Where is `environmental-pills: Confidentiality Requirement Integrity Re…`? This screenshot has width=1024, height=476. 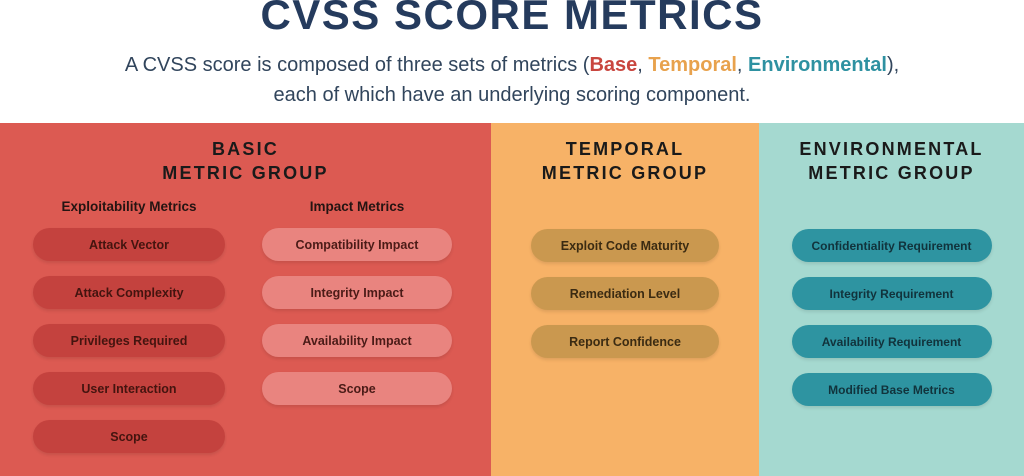
environmental-pills: Confidentiality Requirement Integrity Re… is located at coordinates (891, 325).